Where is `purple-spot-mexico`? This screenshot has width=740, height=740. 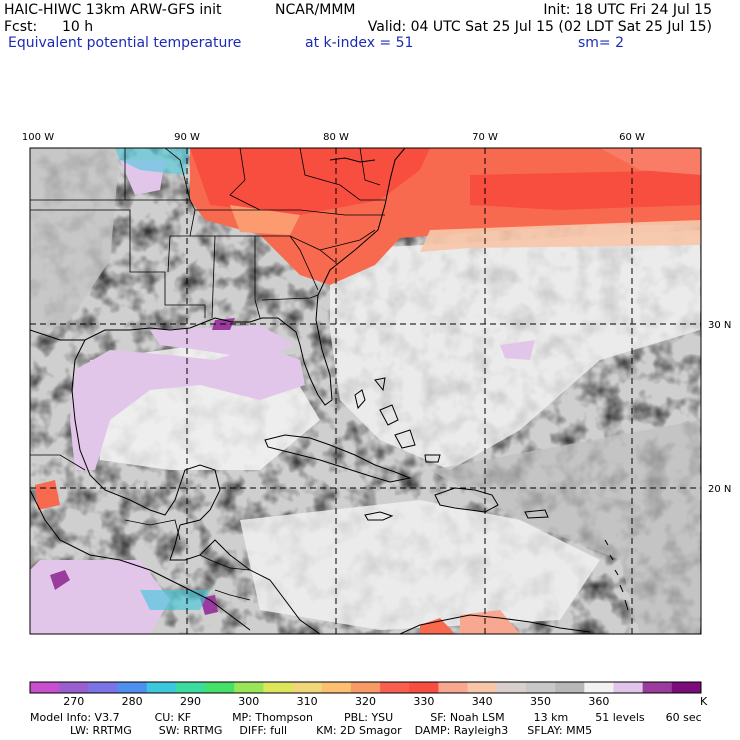
purple-spot-mexico is located at coordinates (60, 580).